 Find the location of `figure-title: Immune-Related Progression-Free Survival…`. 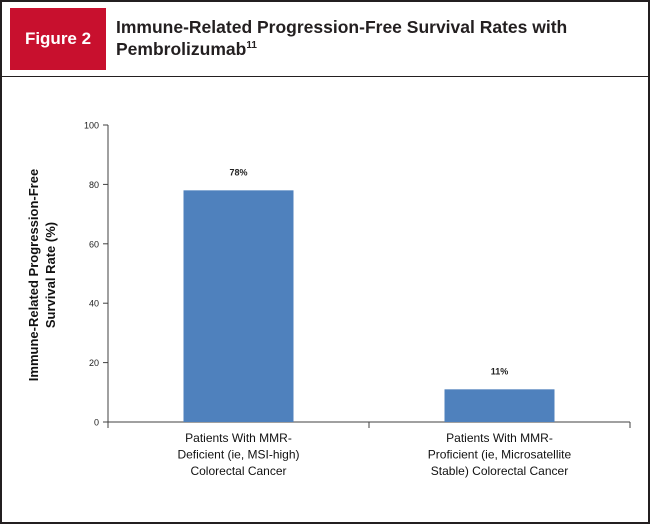

figure-title: Immune-Related Progression-Free Survival… is located at coordinates (376, 38).